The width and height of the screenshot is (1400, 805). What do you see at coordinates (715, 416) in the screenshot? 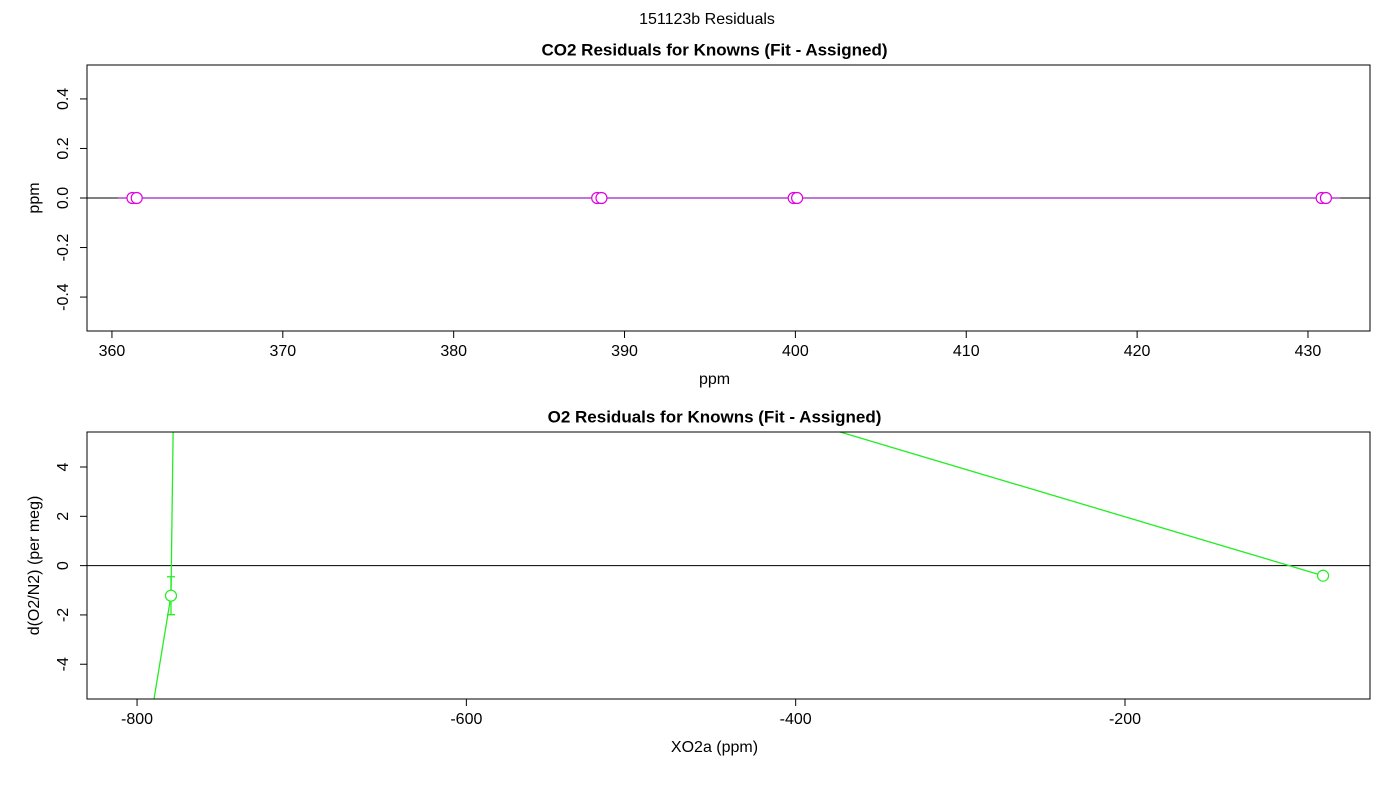
I see `chart-title: O2 Residuals for Knowns (Fit - Assigned)` at bounding box center [715, 416].